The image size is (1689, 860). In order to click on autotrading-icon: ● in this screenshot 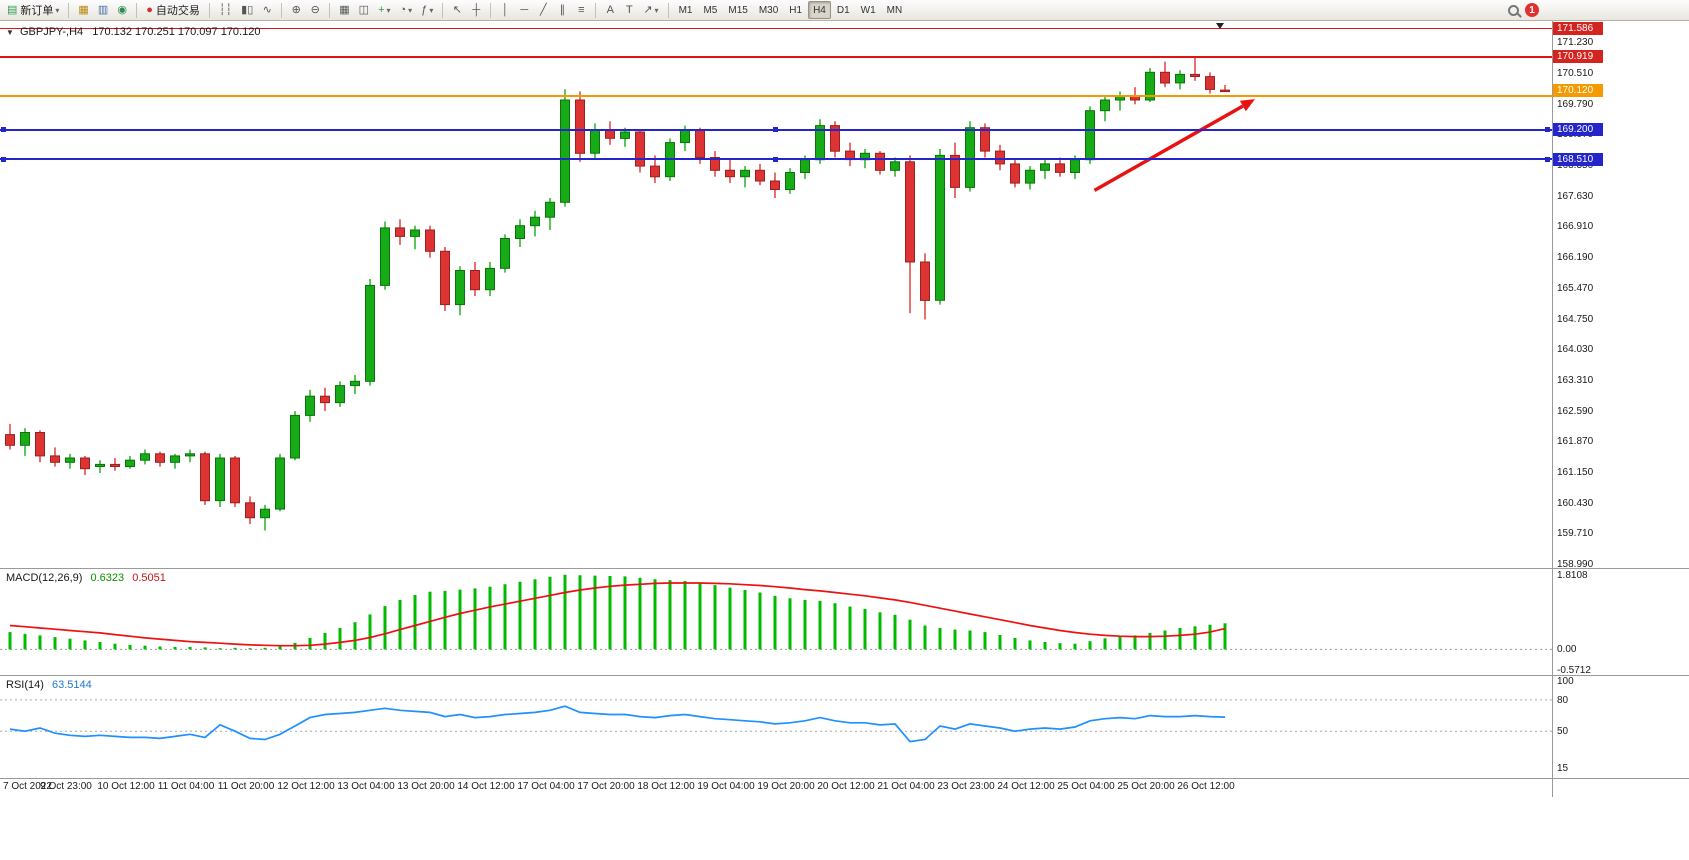, I will do `click(149, 9)`.